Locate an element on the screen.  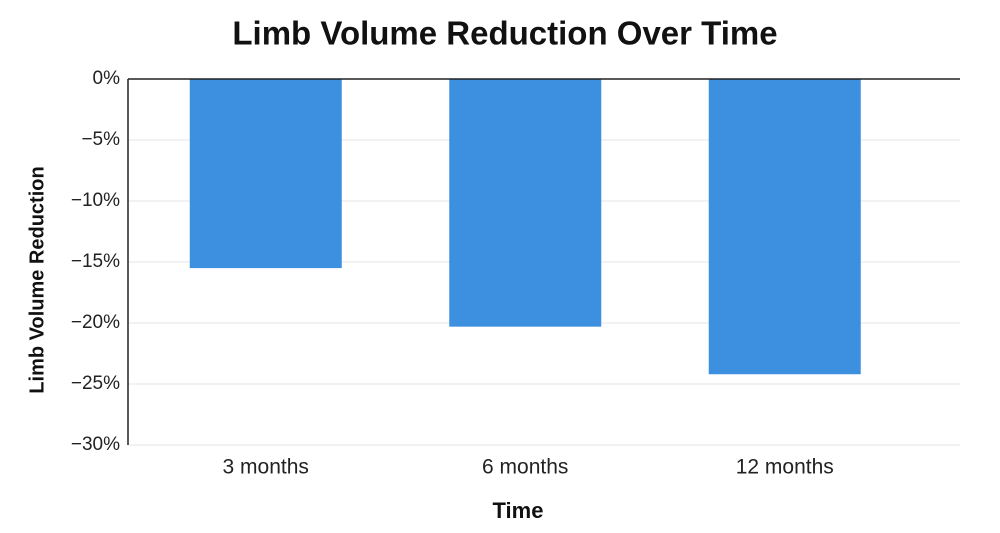
y-tick-label: −5% is located at coordinates (100, 139).